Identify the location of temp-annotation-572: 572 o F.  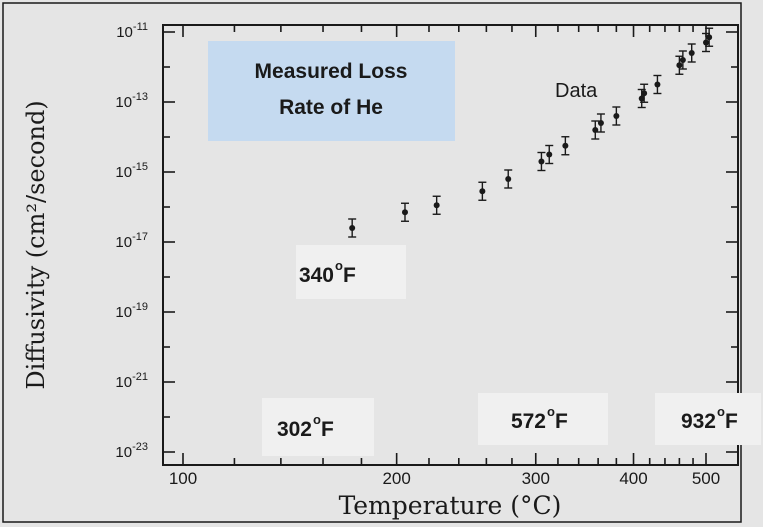
(543, 419).